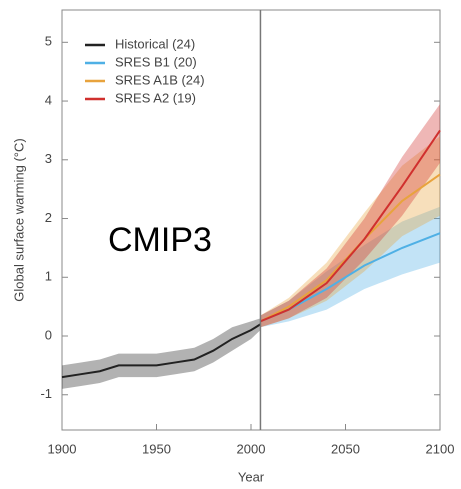 This screenshot has width=461, height=489. I want to click on y-tick-label: 2, so click(48, 217).